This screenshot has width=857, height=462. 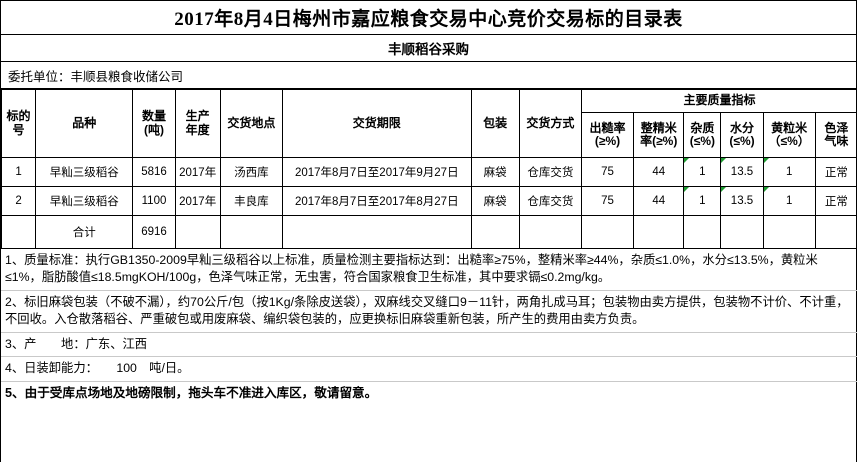 What do you see at coordinates (428, 75) in the screenshot?
I see `consignor-band: 委托单位：丰顺县粮食收储公司` at bounding box center [428, 75].